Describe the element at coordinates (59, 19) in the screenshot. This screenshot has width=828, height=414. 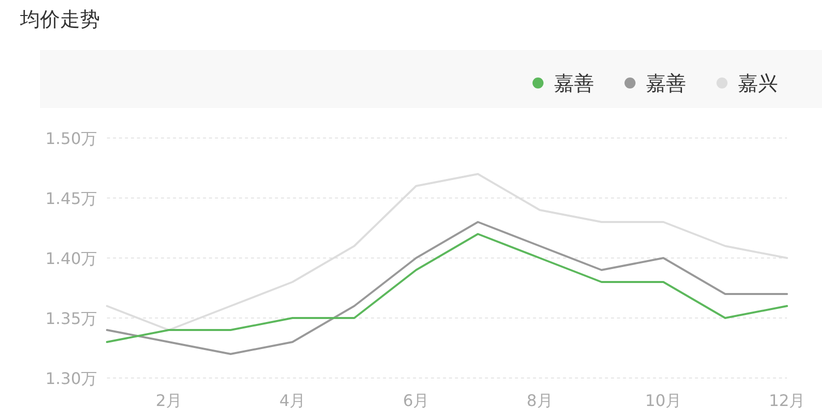
I see `chart-title: 均价走势` at that location.